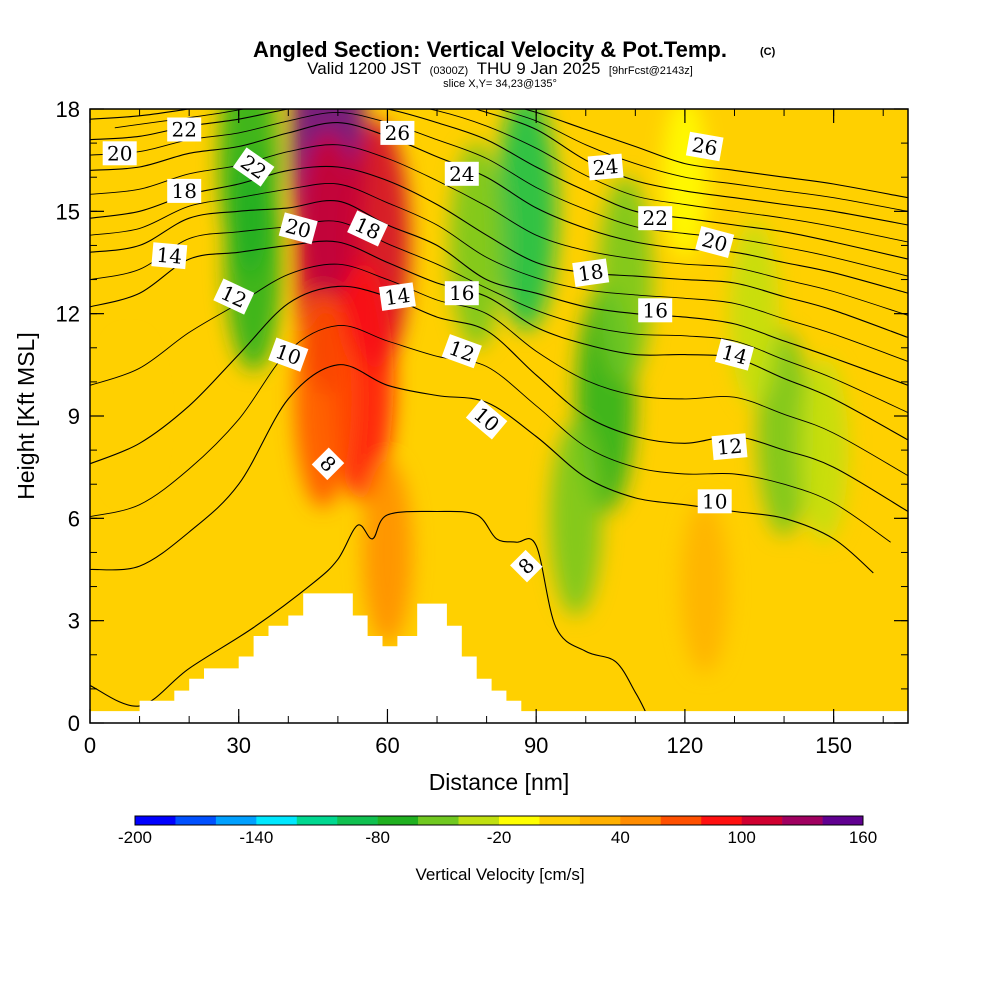  Describe the element at coordinates (74, 518) in the screenshot. I see `y-tick-label: 6` at that location.